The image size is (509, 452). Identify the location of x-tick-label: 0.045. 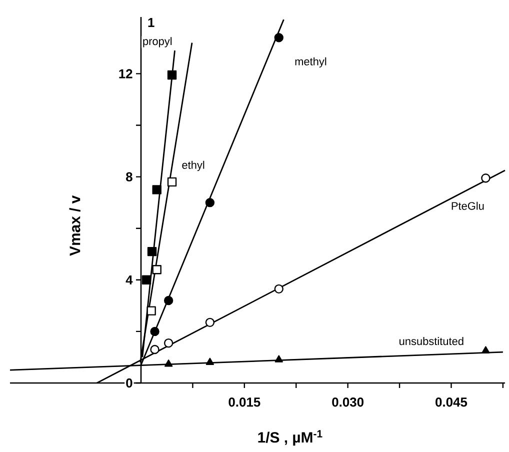
(452, 402).